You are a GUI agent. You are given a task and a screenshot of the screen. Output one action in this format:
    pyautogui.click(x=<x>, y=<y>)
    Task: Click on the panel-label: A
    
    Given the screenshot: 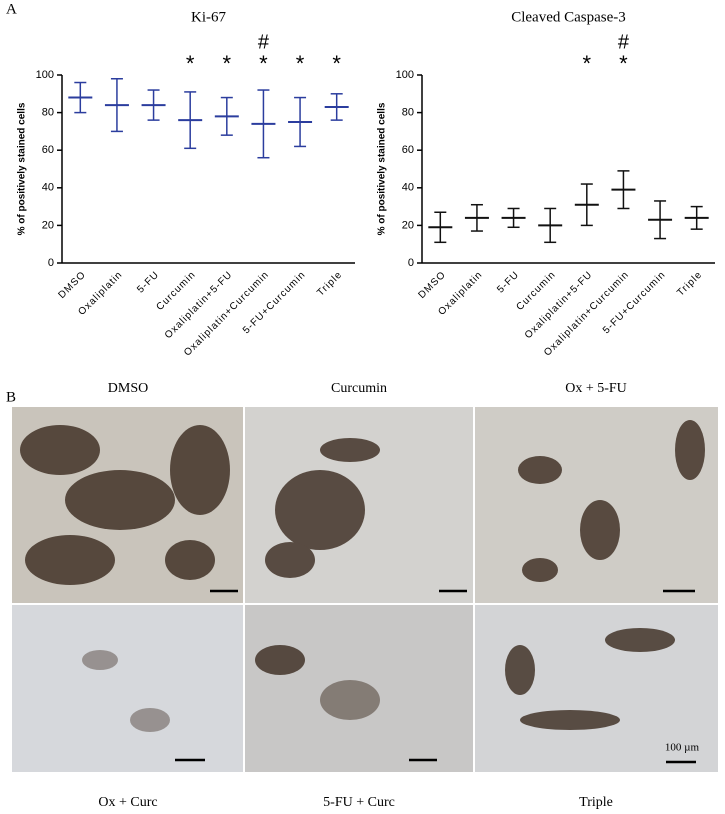 What is the action you would take?
    pyautogui.click(x=11, y=9)
    